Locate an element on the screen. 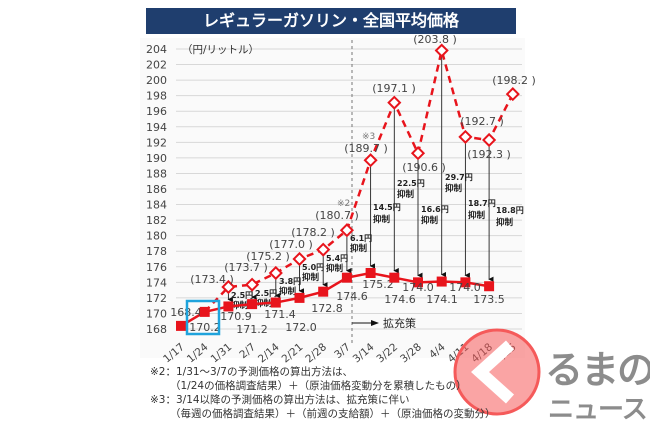  forecast-label: (189.7 ) is located at coordinates (366, 148).